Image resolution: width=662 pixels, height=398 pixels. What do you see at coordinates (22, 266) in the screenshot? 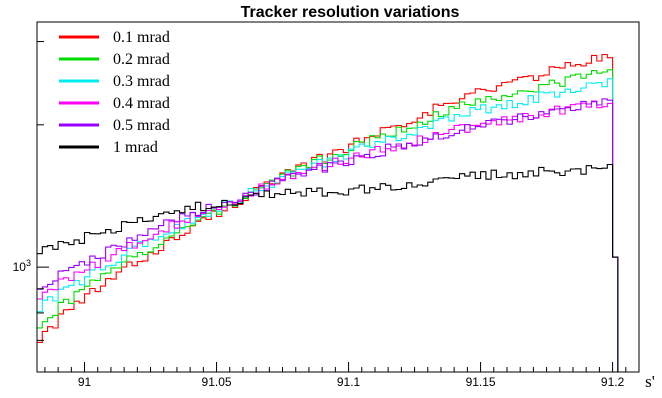
I see `y-tick-label: 103` at bounding box center [22, 266].